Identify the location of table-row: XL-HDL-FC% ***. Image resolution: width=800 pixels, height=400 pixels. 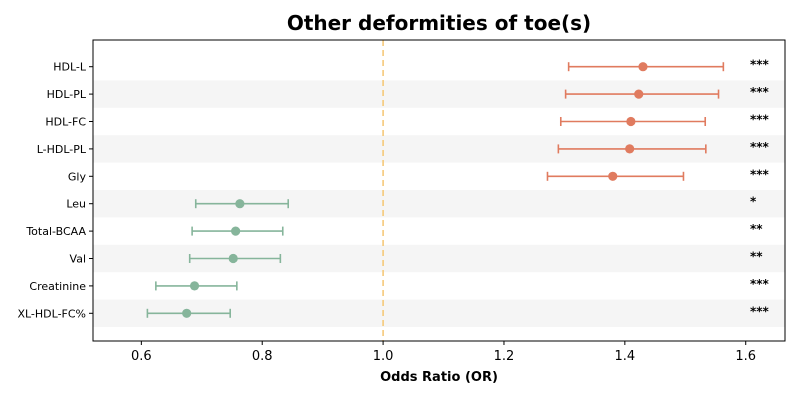
(393, 312).